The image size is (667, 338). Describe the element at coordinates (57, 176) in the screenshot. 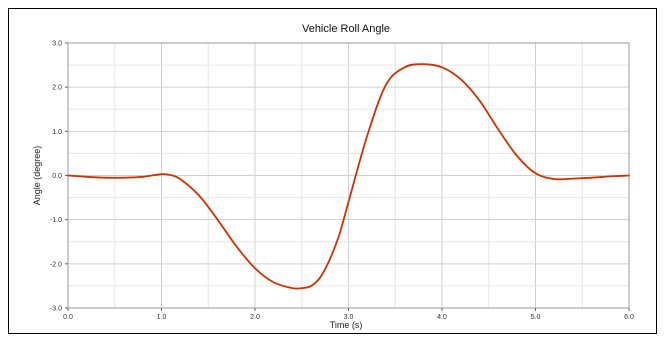

I see `y-tick-label: 0.0` at that location.